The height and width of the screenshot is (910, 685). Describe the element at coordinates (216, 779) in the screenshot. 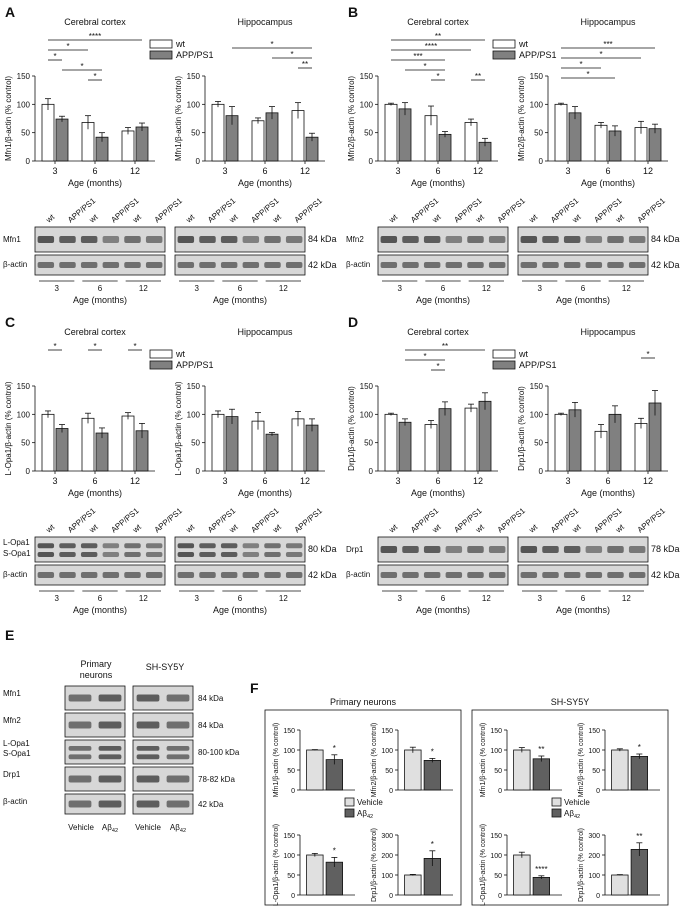

I see `e-kda: 78-82 kDa` at that location.